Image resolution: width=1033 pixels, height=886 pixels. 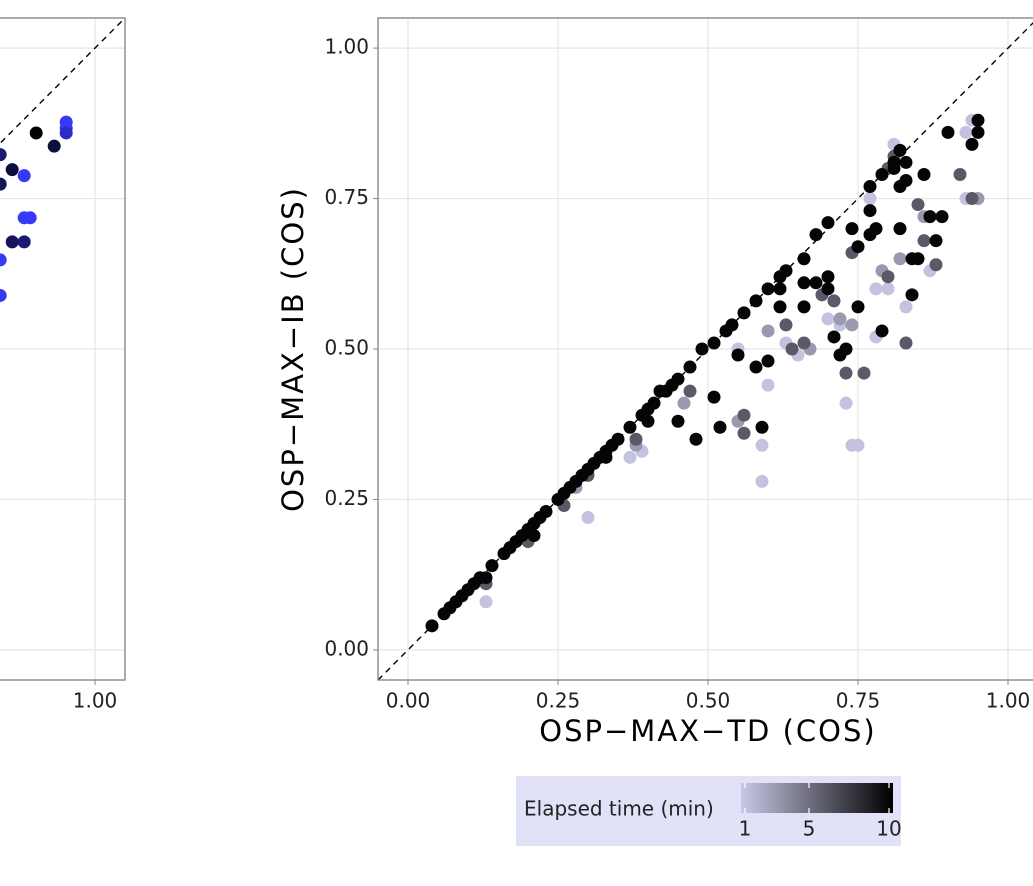 I want to click on y-tick-label: 0.75, so click(x=346, y=197).